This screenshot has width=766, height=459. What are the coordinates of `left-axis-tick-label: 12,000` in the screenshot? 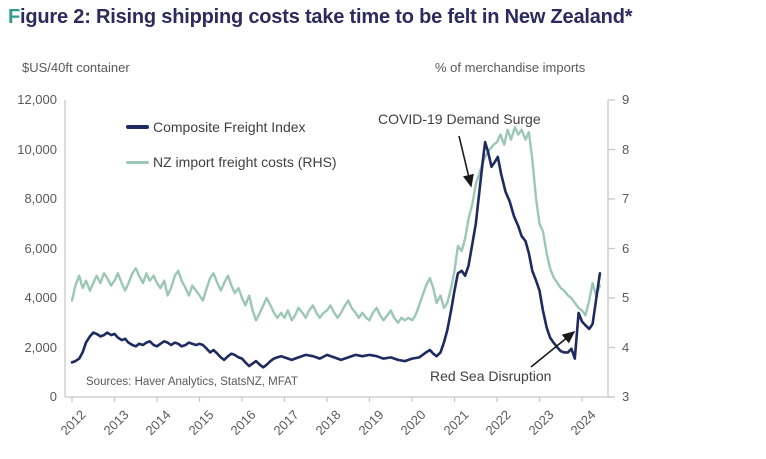 It's located at (37, 99).